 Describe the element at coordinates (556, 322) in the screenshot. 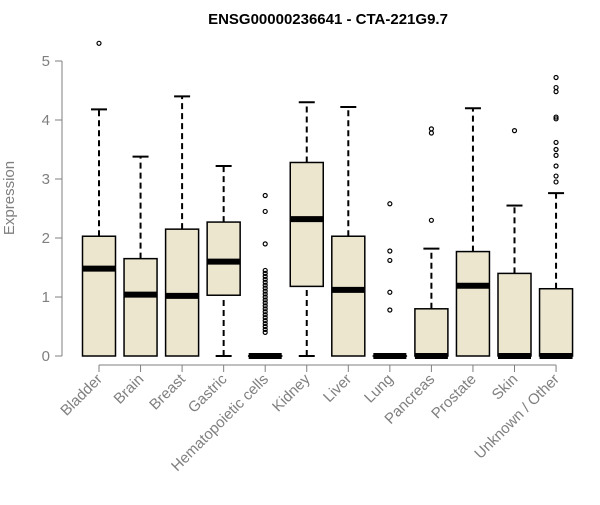

I see `box-unknown-other` at that location.